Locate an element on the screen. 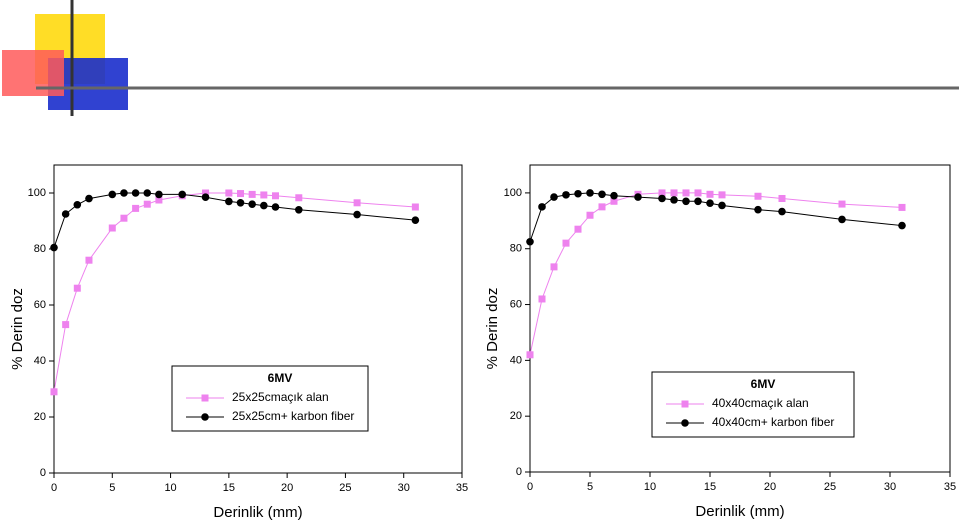  y-tick-label: 60 is located at coordinates (516, 304).